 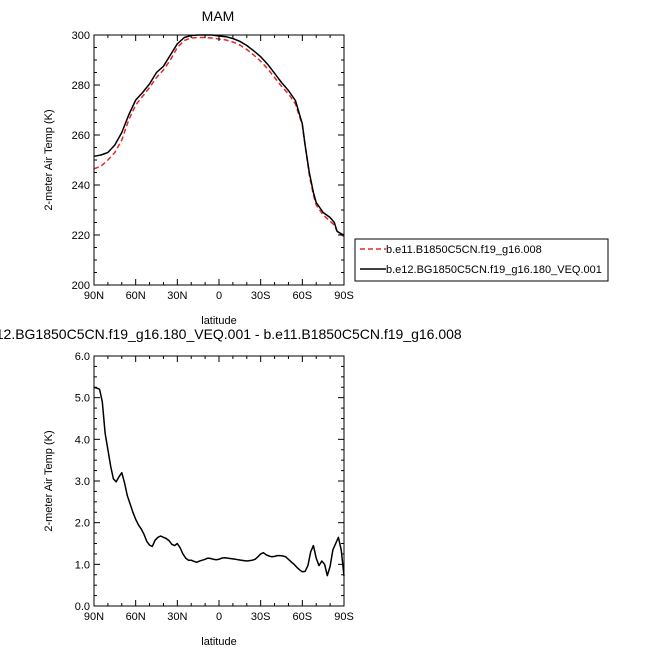 What do you see at coordinates (218, 16) in the screenshot?
I see `top-chart-title: MAM` at bounding box center [218, 16].